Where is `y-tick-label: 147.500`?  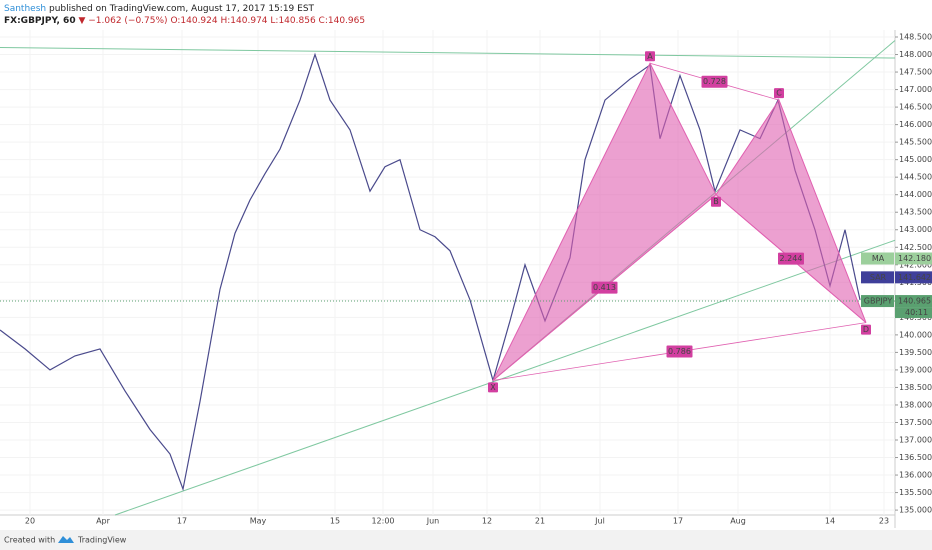 y-tick-label: 147.500 is located at coordinates (915, 72).